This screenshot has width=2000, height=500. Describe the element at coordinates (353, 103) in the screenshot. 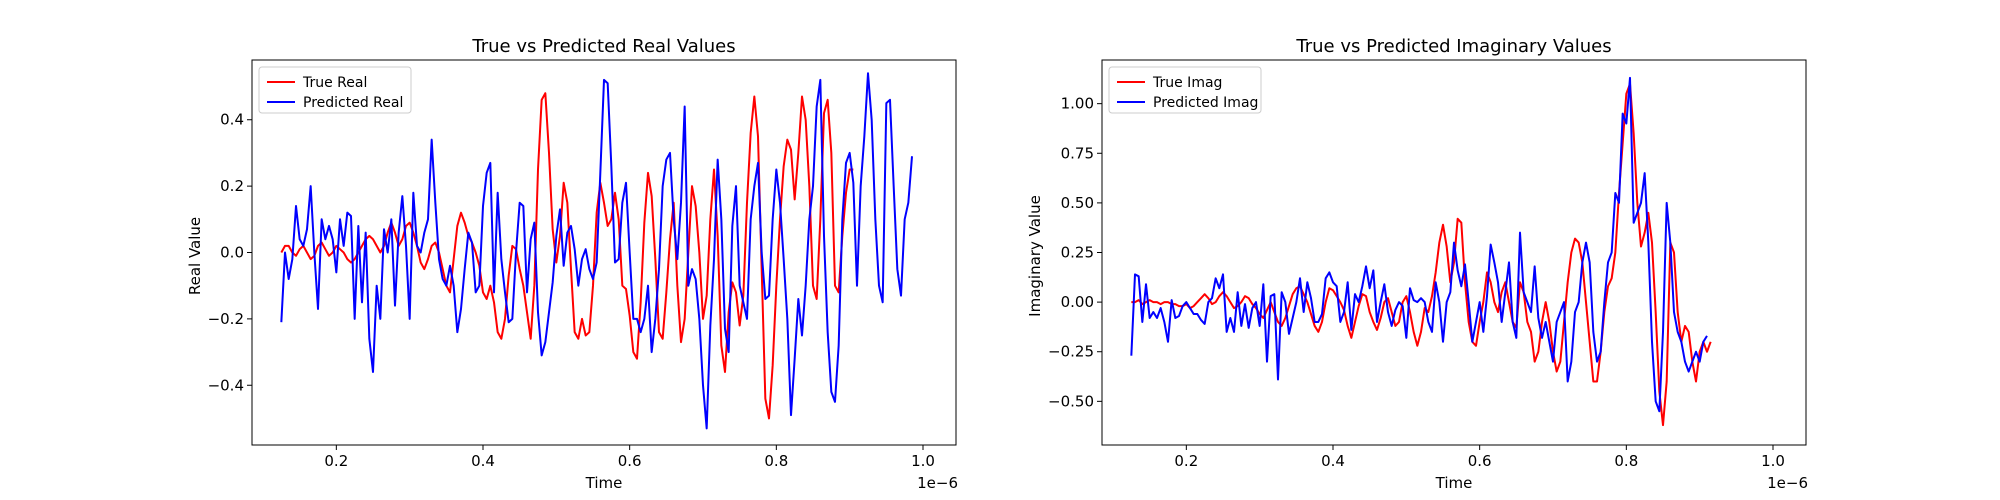

I see `legend-label-1: Predicted Real` at that location.